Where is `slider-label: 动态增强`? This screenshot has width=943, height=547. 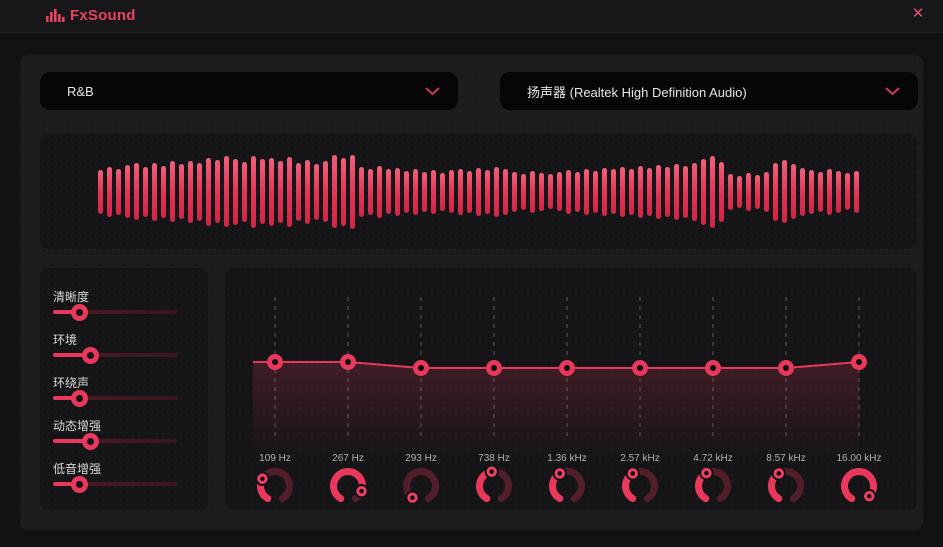
slider-label: 动态增强 is located at coordinates (77, 426).